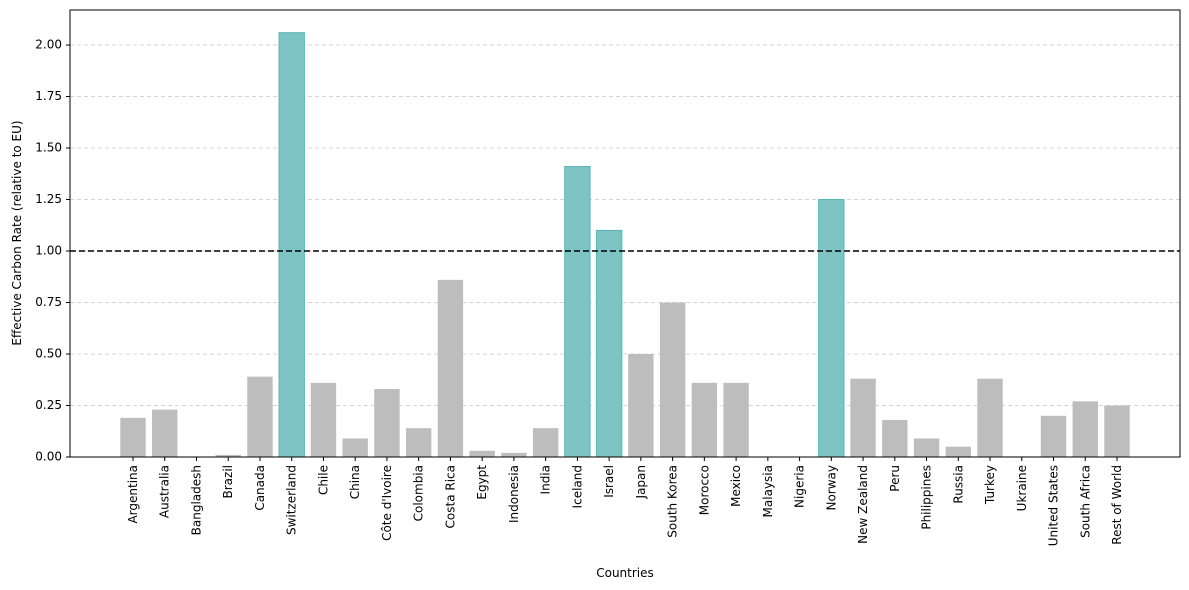 Image resolution: width=1189 pixels, height=590 pixels. I want to click on y-tick-label: 1.25, so click(48, 199).